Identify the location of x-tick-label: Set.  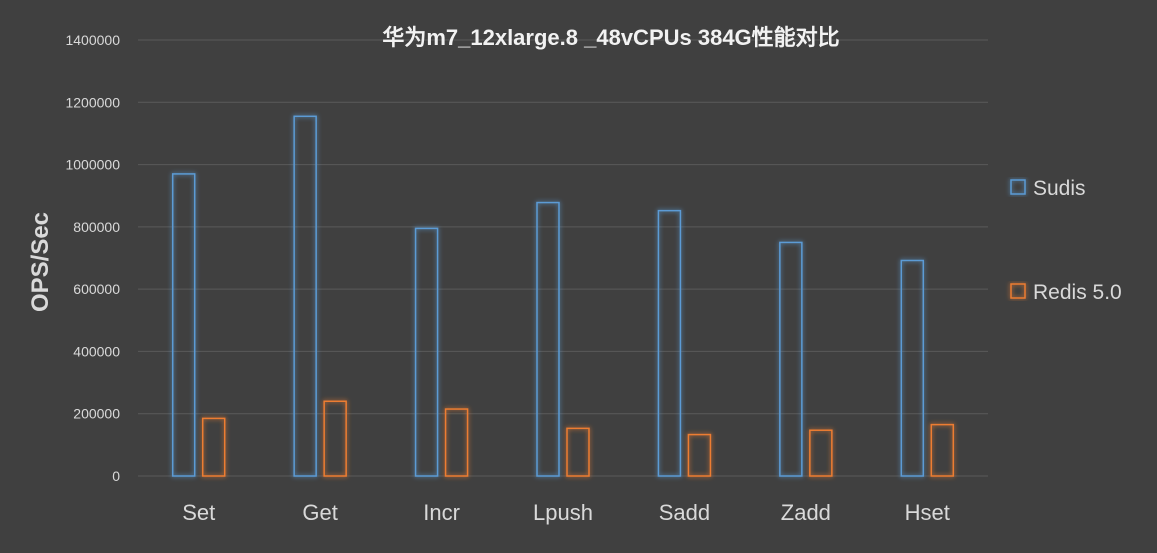
(198, 512).